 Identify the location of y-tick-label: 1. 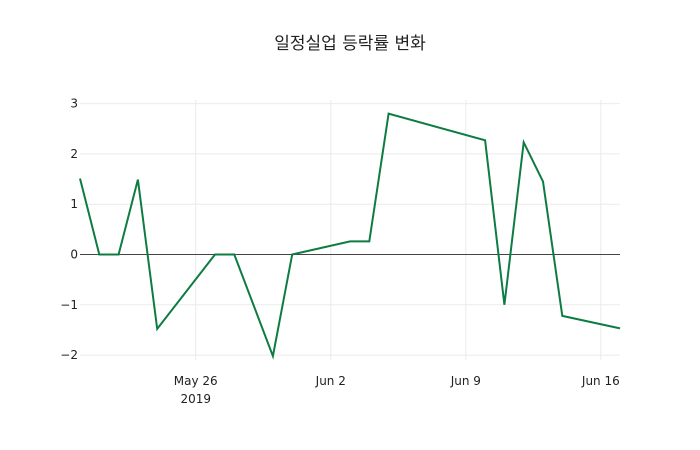
(74, 204).